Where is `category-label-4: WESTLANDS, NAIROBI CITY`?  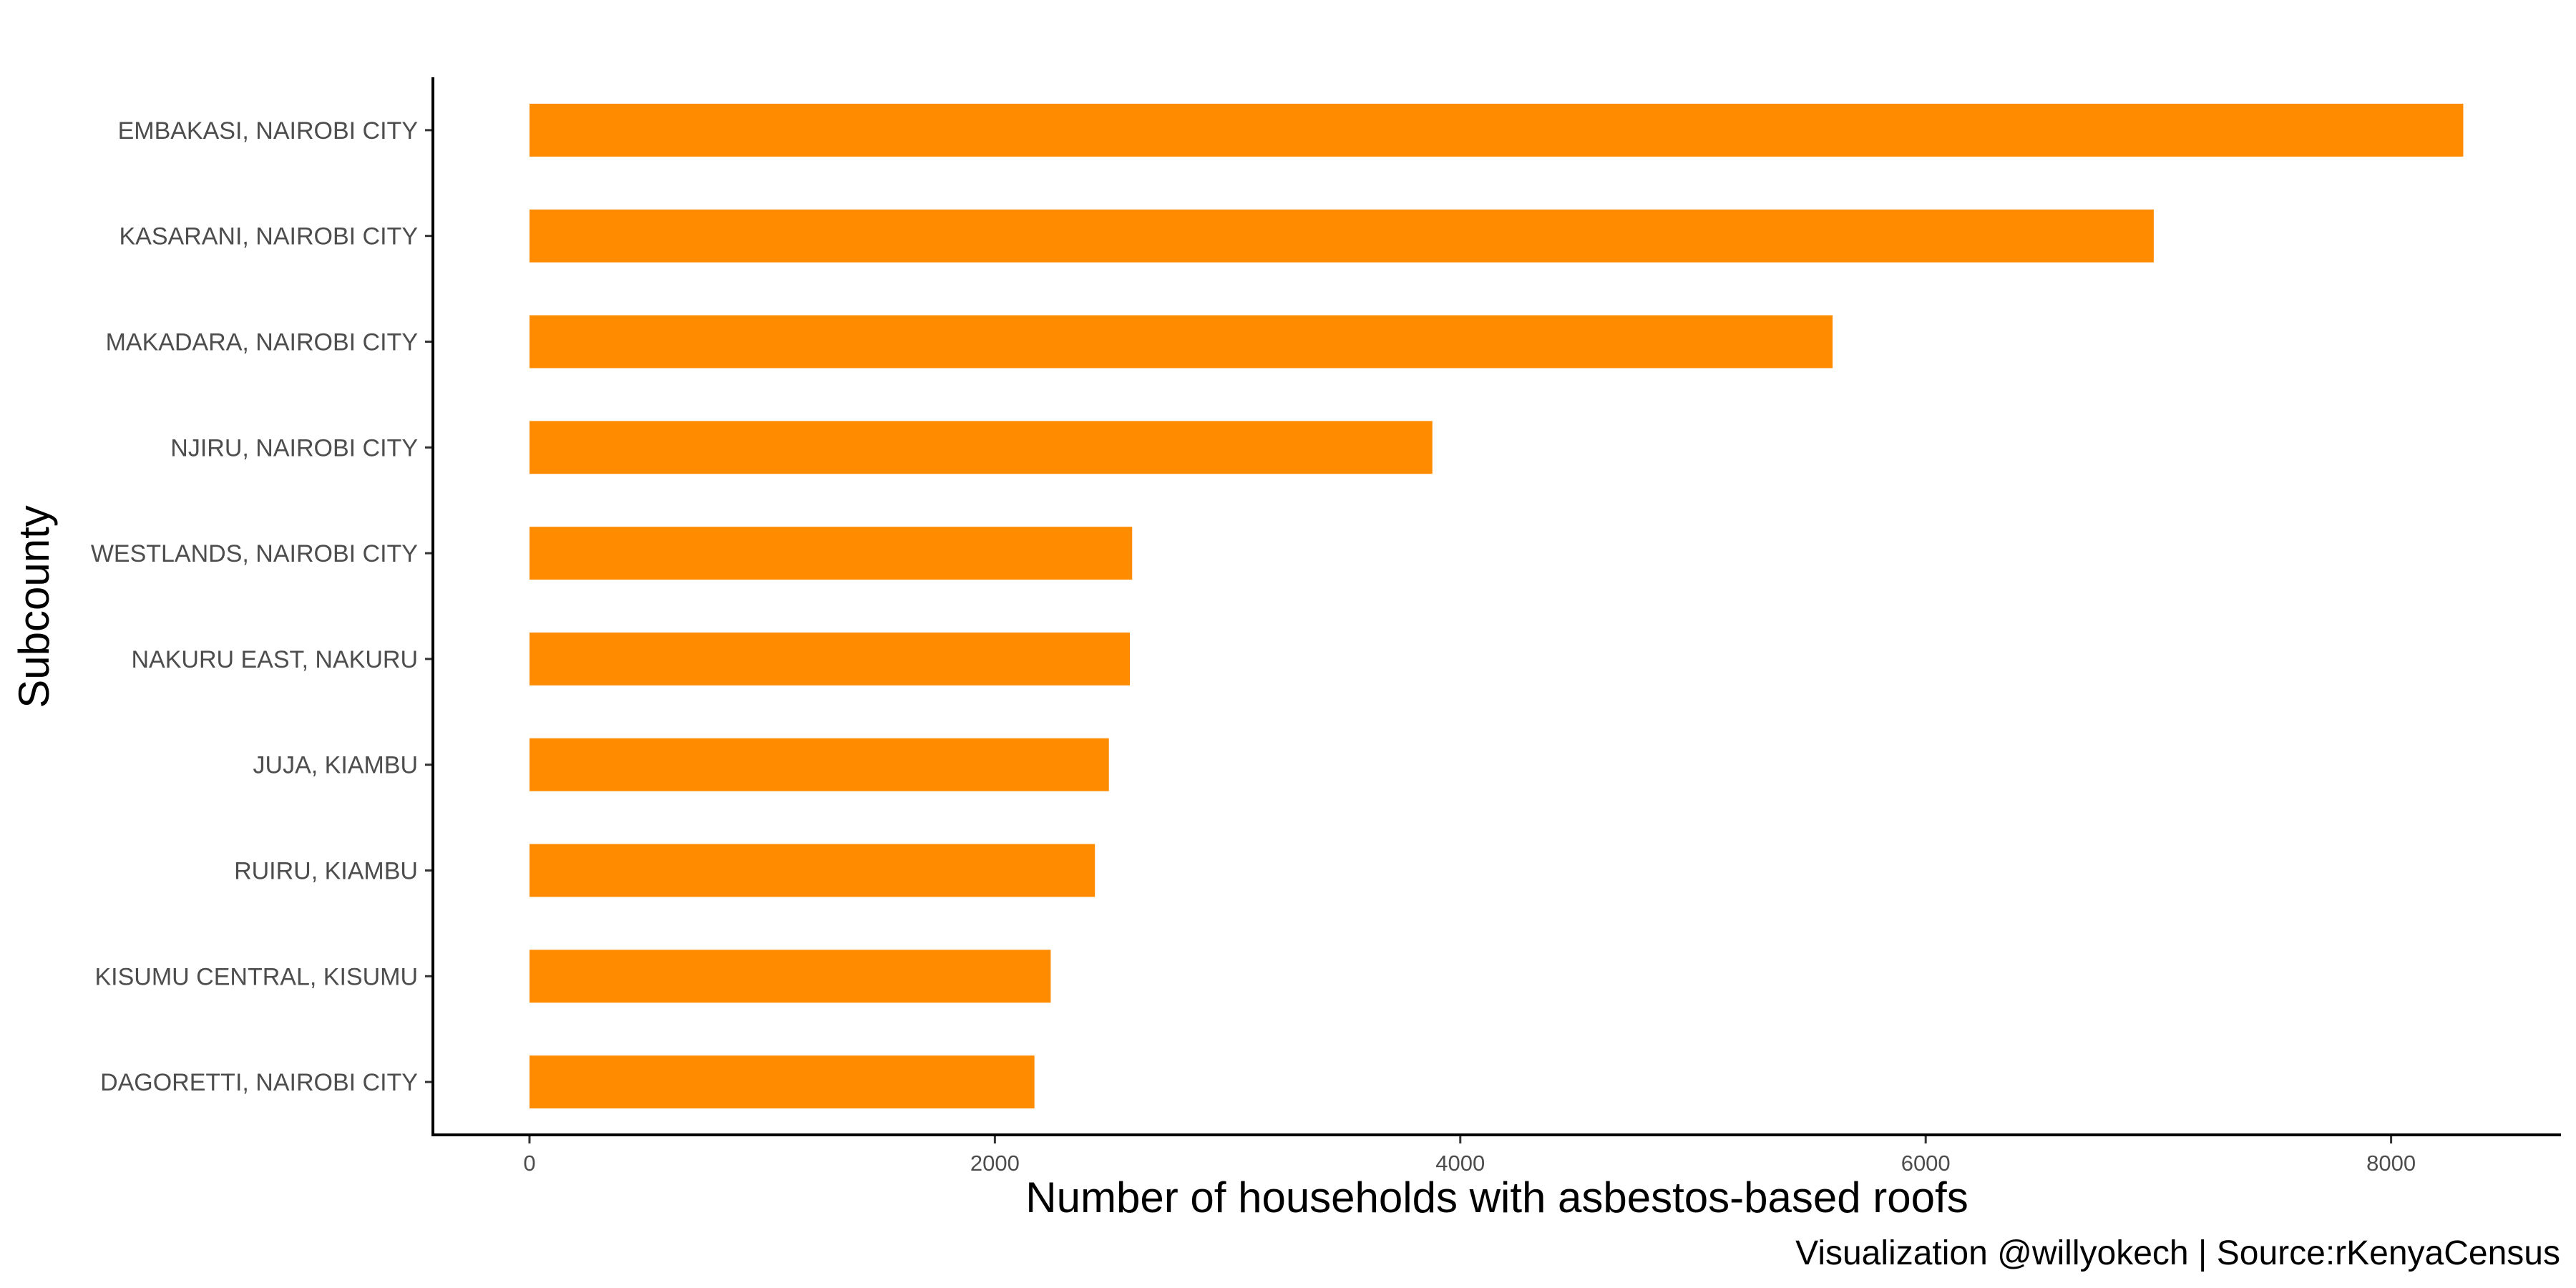 category-label-4: WESTLANDS, NAIROBI CITY is located at coordinates (254, 553).